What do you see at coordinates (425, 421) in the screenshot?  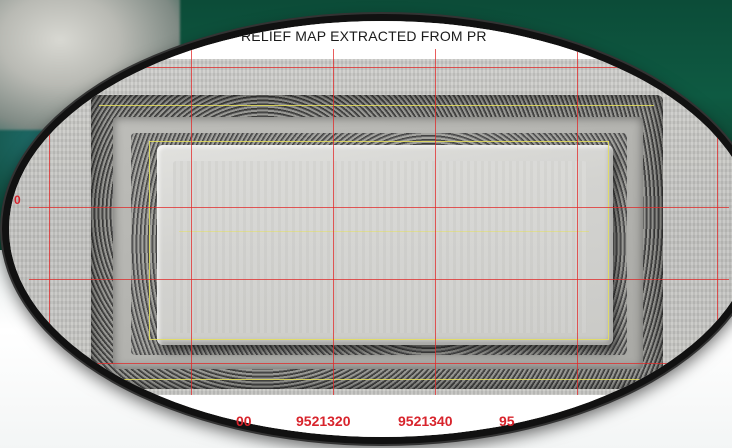 I see `x-tick-label: 9521340` at bounding box center [425, 421].